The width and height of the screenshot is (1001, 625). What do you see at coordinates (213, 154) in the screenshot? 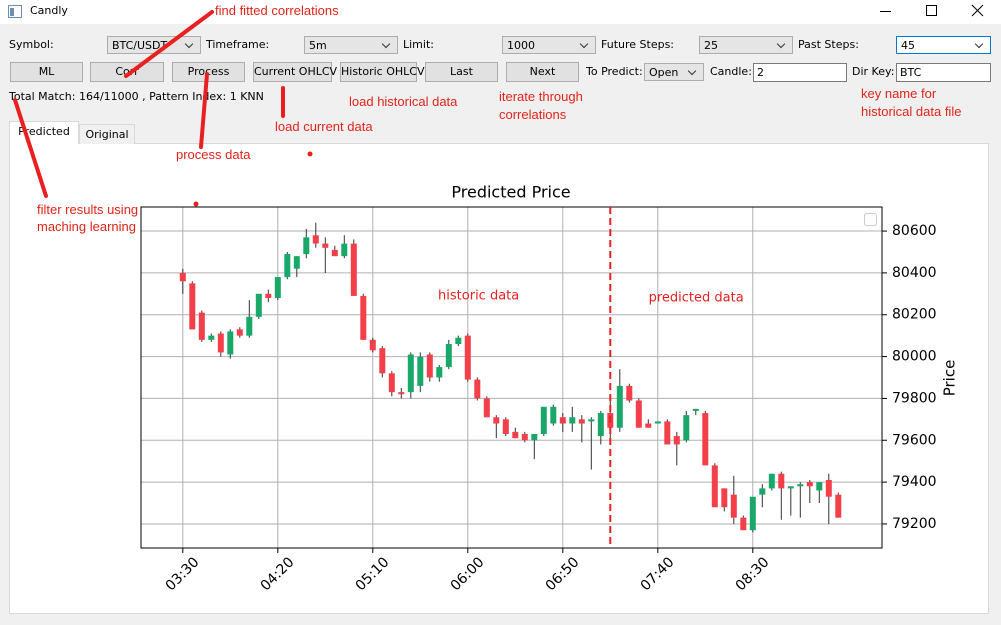
I see `note: process data` at bounding box center [213, 154].